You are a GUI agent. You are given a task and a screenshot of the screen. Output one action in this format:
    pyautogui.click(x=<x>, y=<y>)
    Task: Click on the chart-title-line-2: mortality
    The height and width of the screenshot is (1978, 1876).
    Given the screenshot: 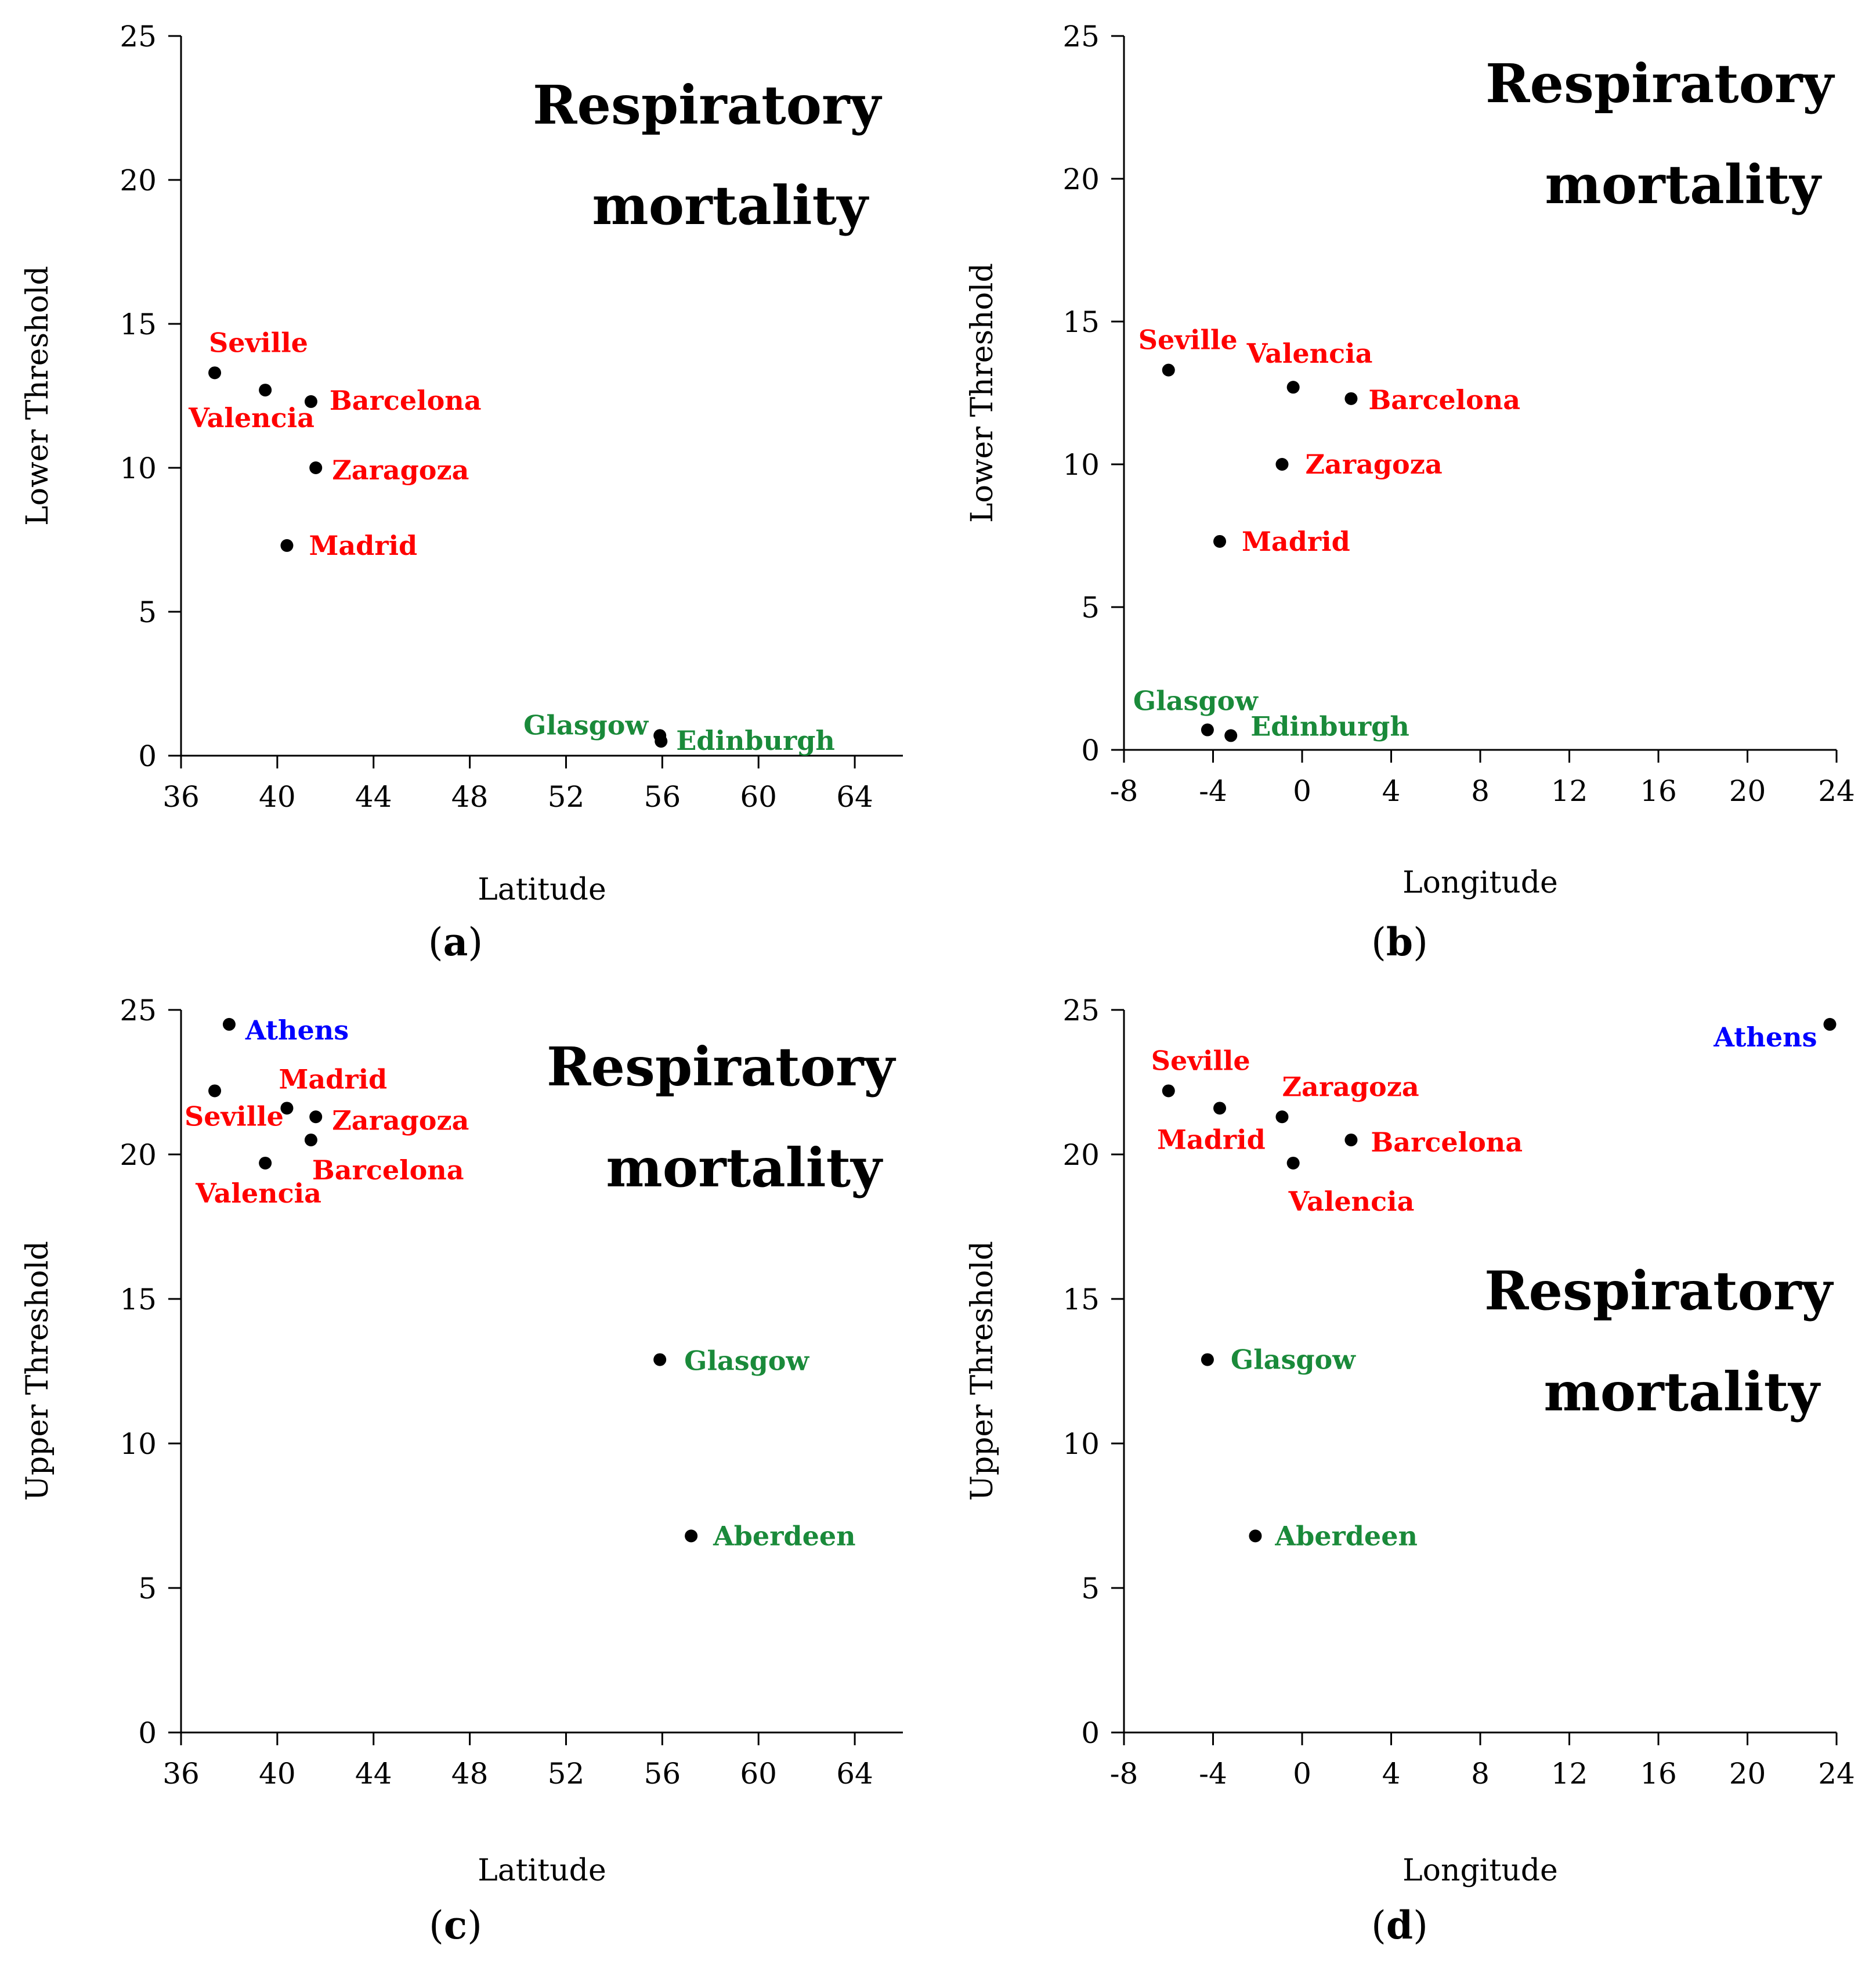 What is the action you would take?
    pyautogui.click(x=1683, y=185)
    